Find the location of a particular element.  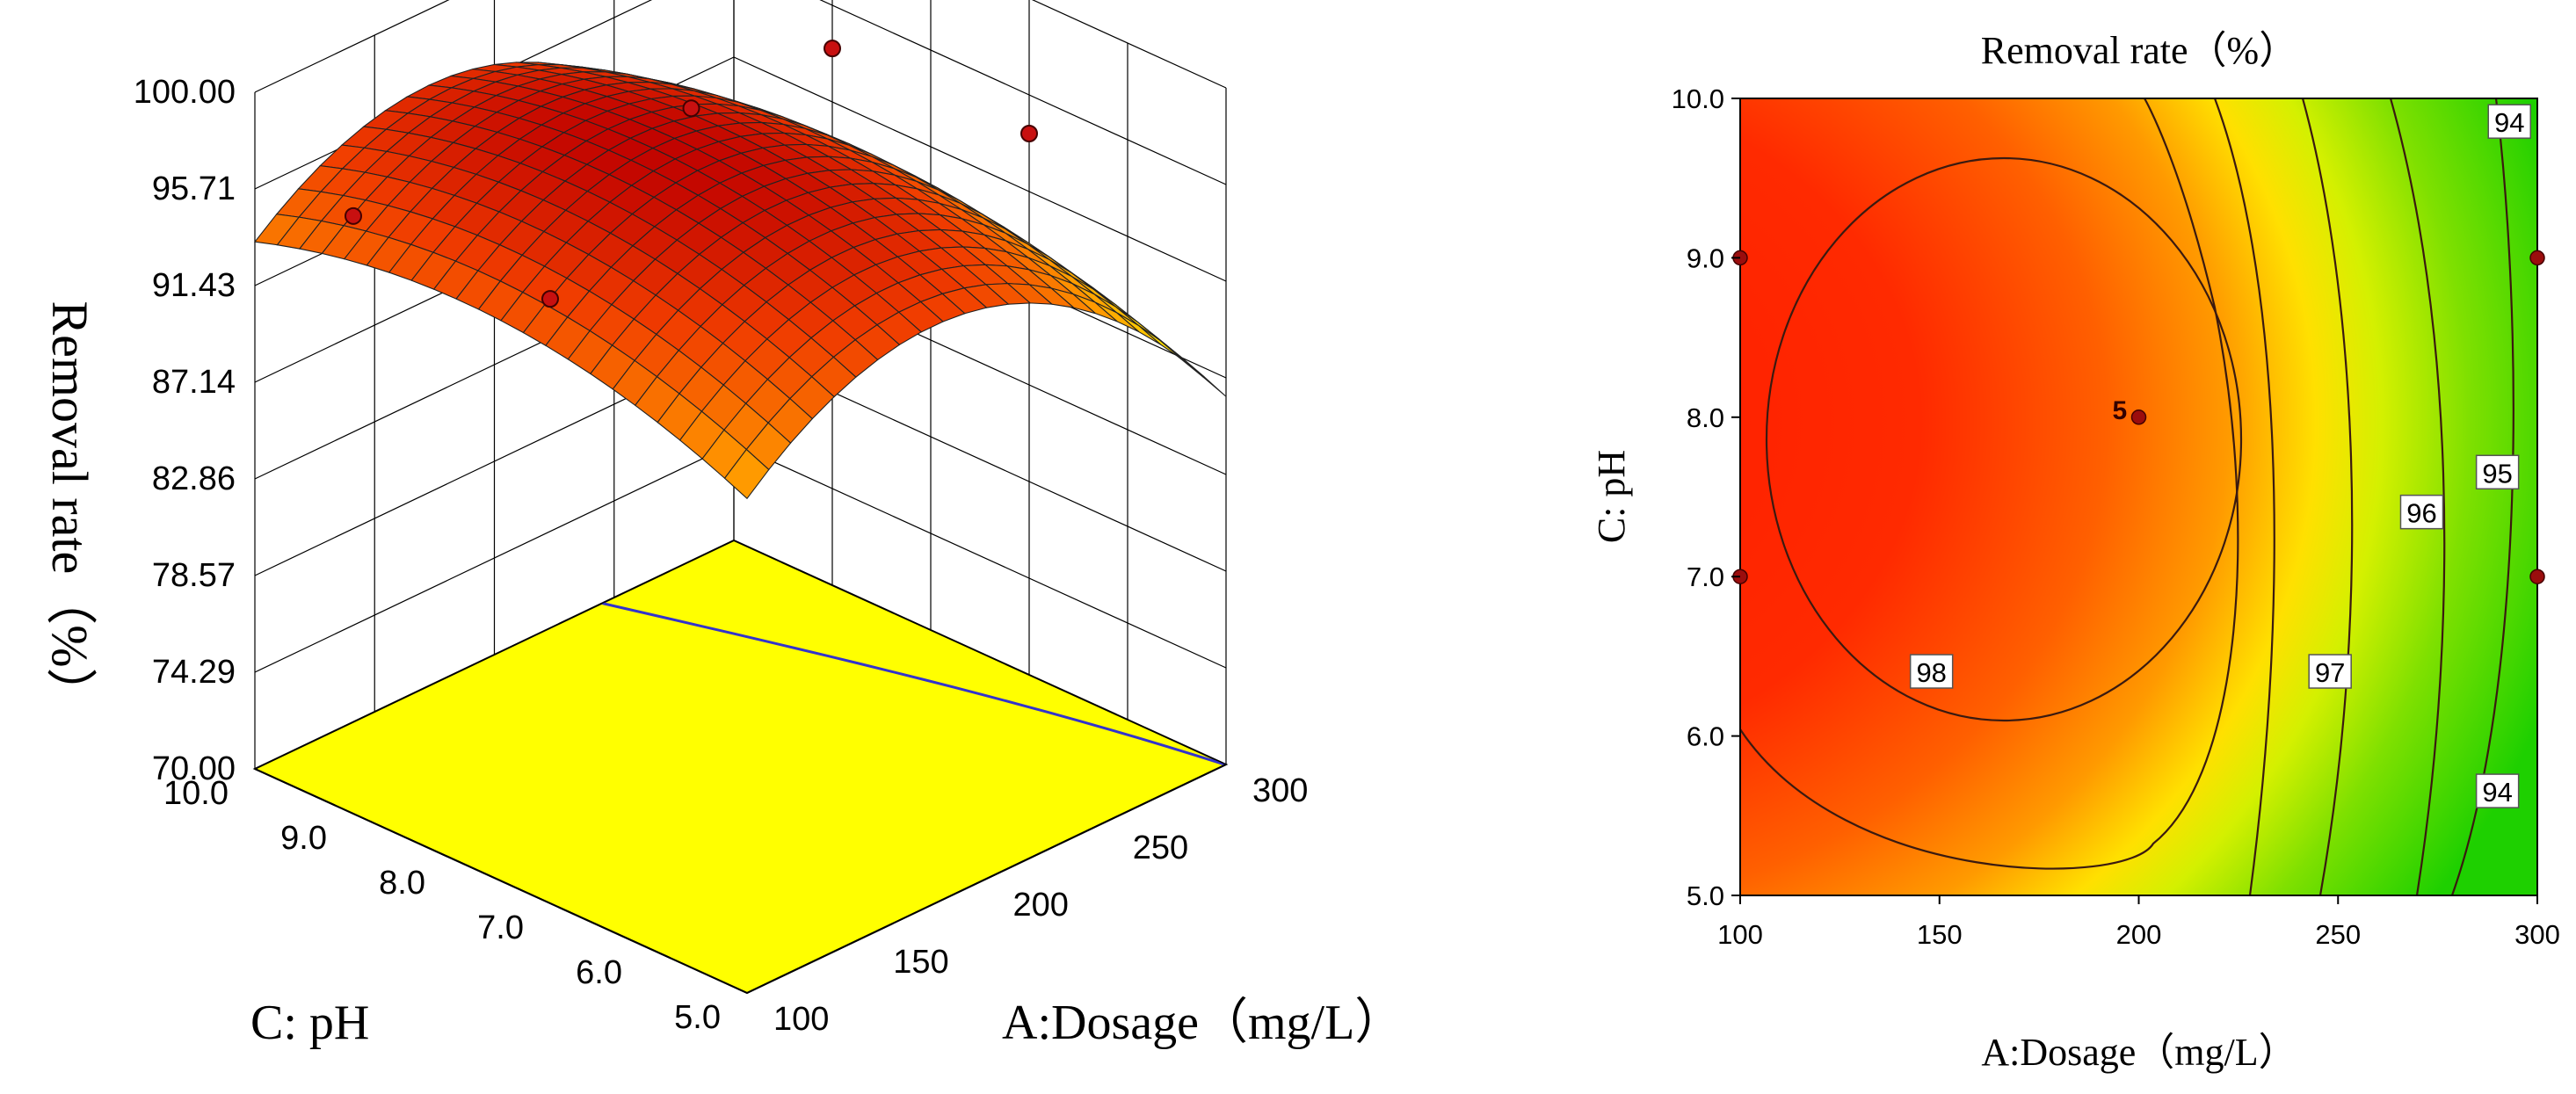

contour-xlabel: A:Dosage（mg/L） is located at coordinates (2139, 1052).